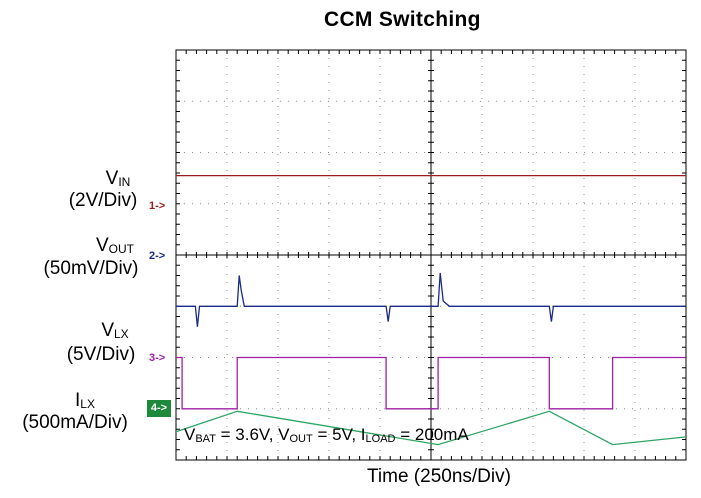 The image size is (701, 498). I want to click on cond-iload-value: = 200mA, so click(432, 434).